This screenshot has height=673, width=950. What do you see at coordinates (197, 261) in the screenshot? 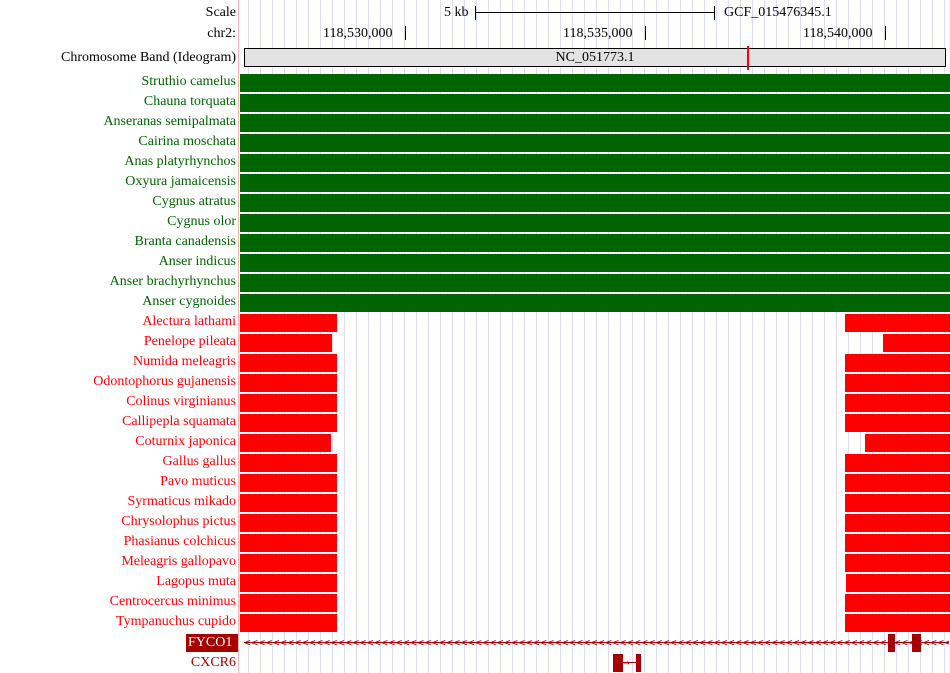
I see `species-label: Anser indicus` at bounding box center [197, 261].